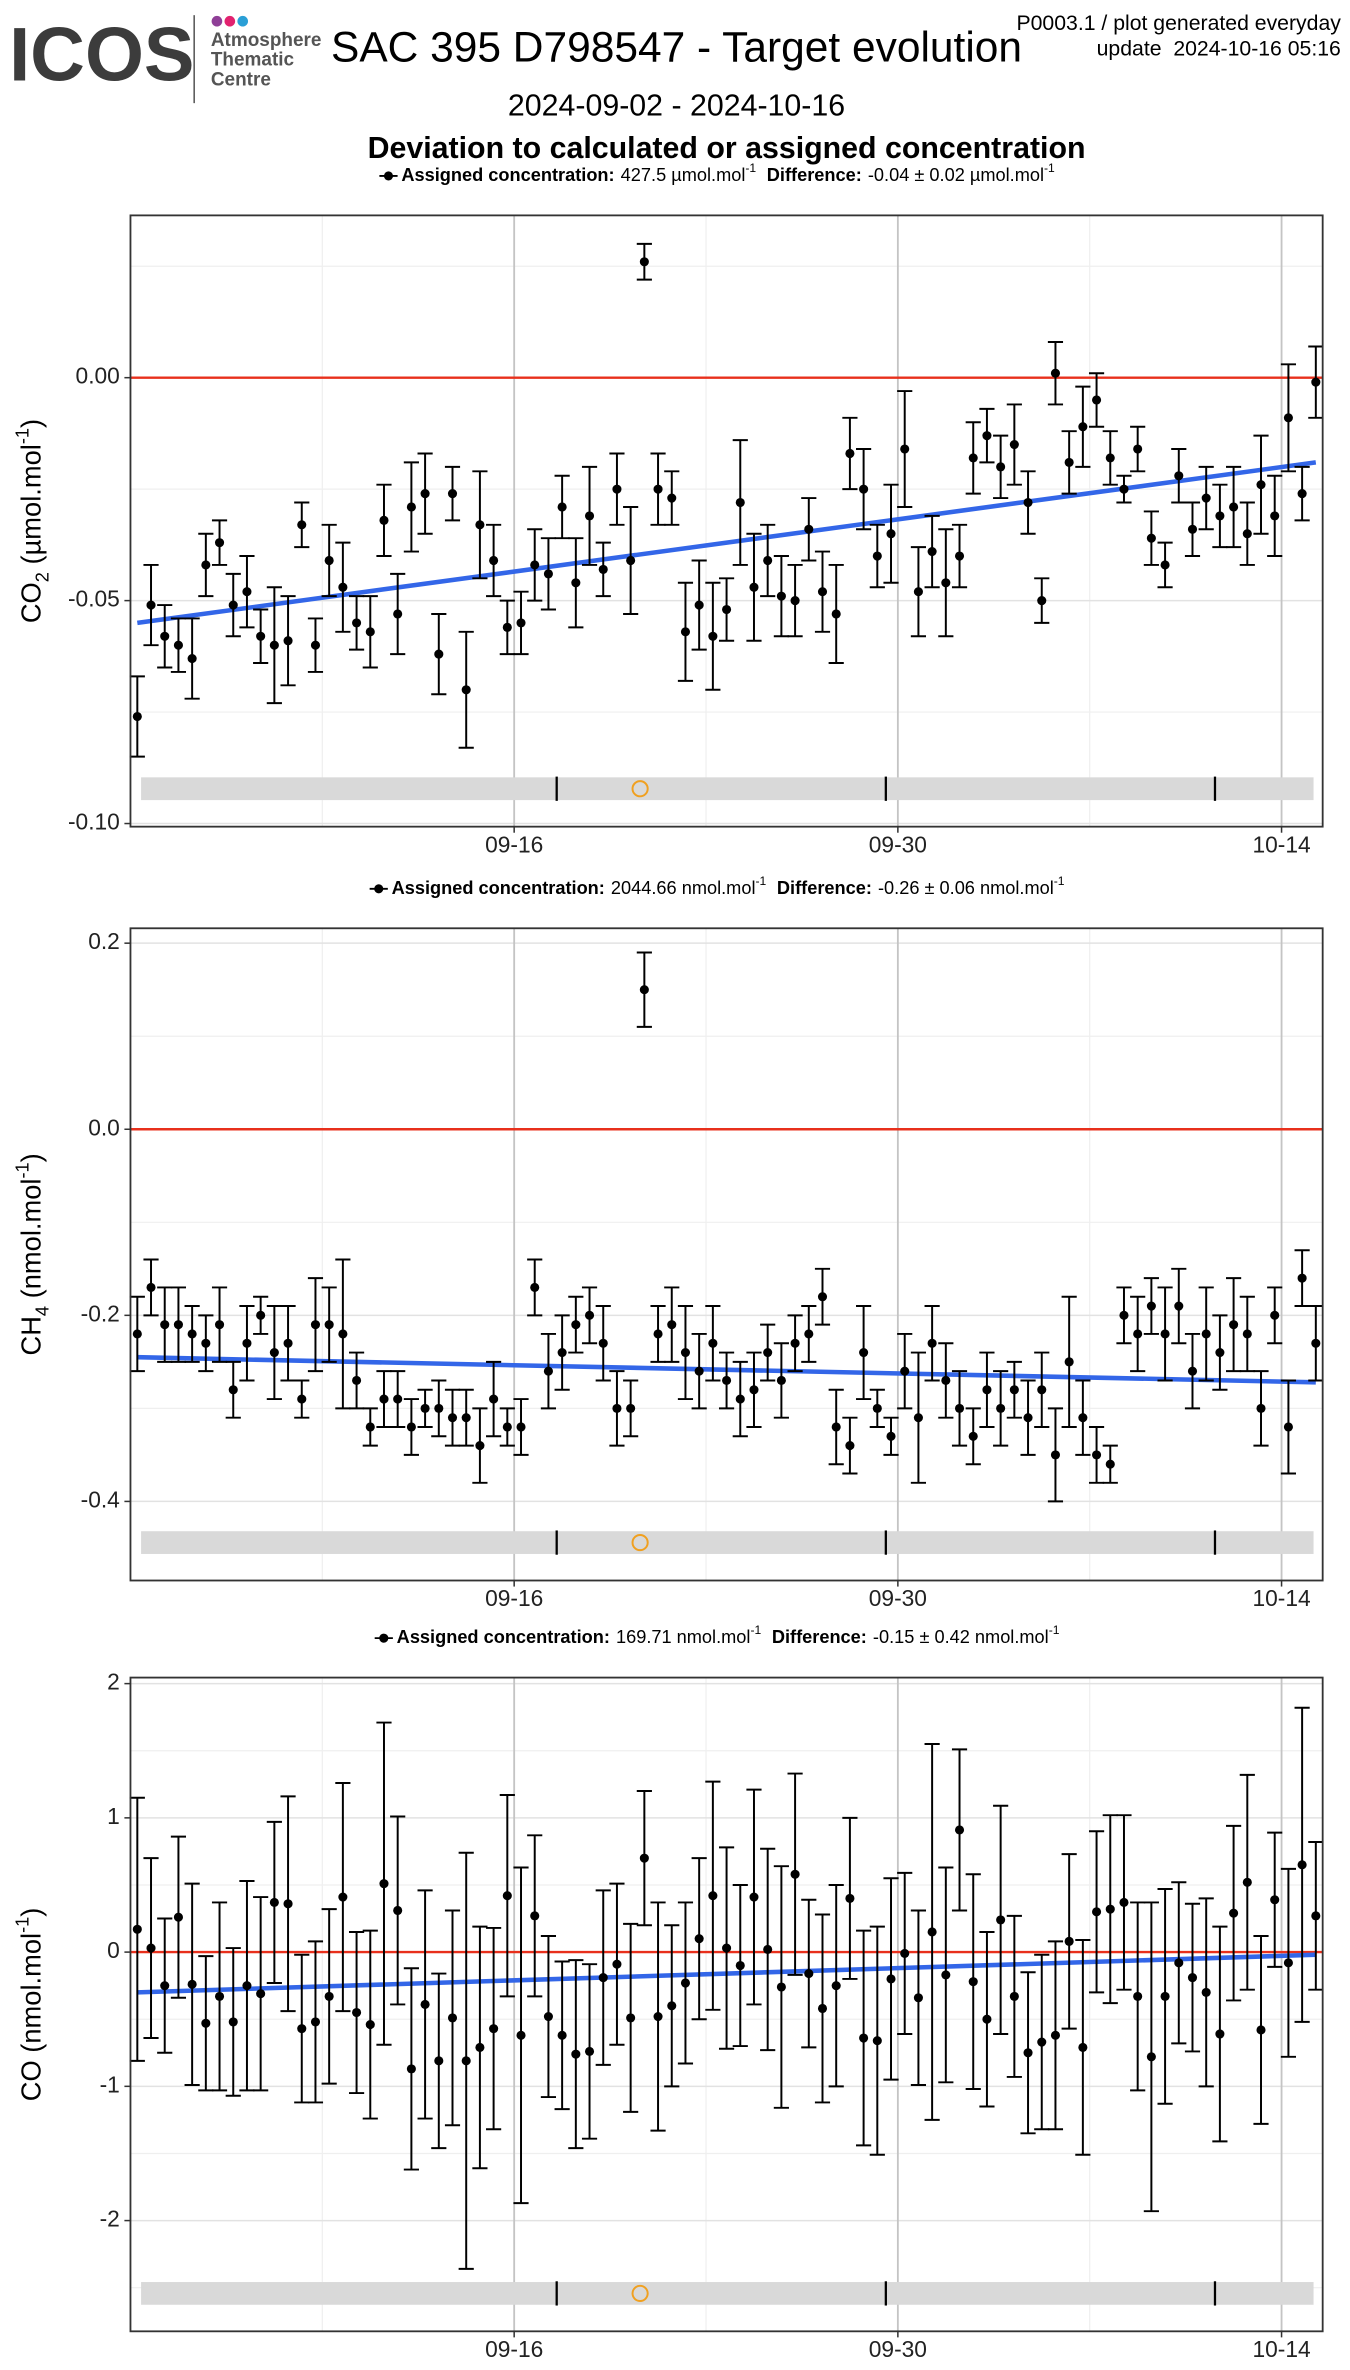  I want to click on x-tick-label: 09-16, so click(514, 2349).